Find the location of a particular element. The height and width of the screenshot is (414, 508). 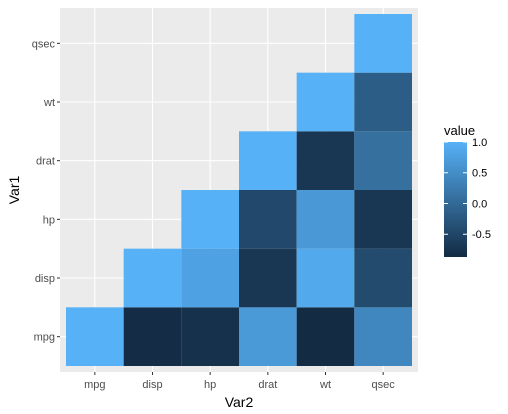

y-axis-title: Var1 is located at coordinates (14, 190).